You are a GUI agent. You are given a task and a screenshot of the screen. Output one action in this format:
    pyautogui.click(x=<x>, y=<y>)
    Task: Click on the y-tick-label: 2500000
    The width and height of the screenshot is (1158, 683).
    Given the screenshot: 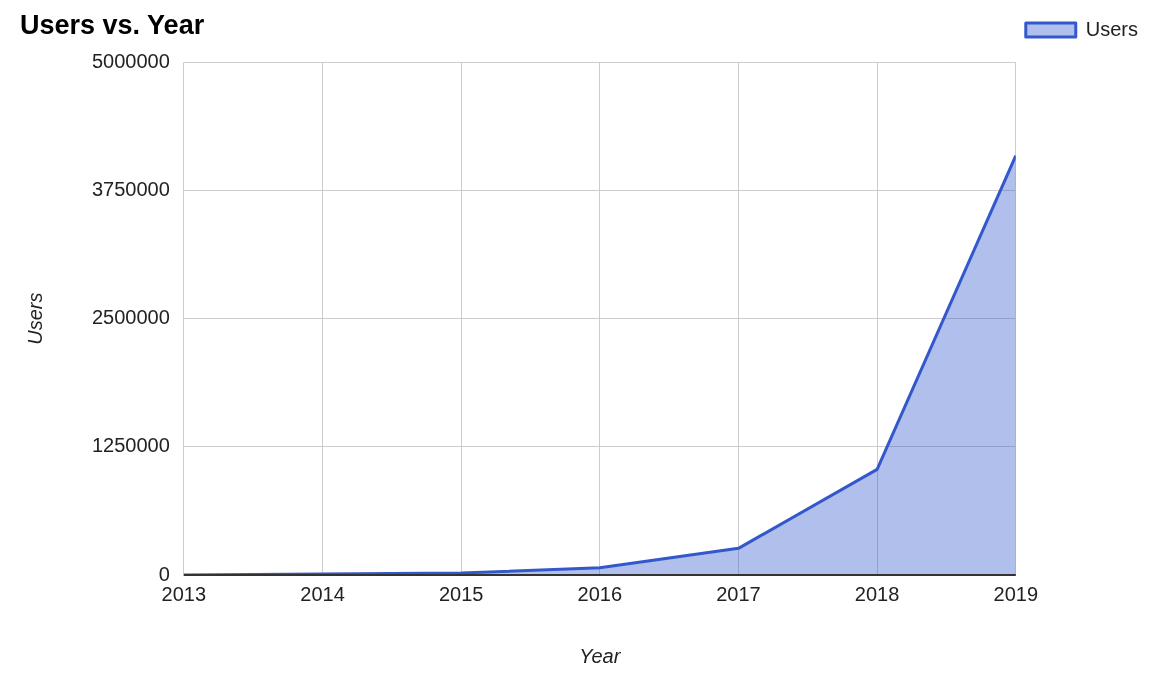 What is the action you would take?
    pyautogui.click(x=130, y=317)
    